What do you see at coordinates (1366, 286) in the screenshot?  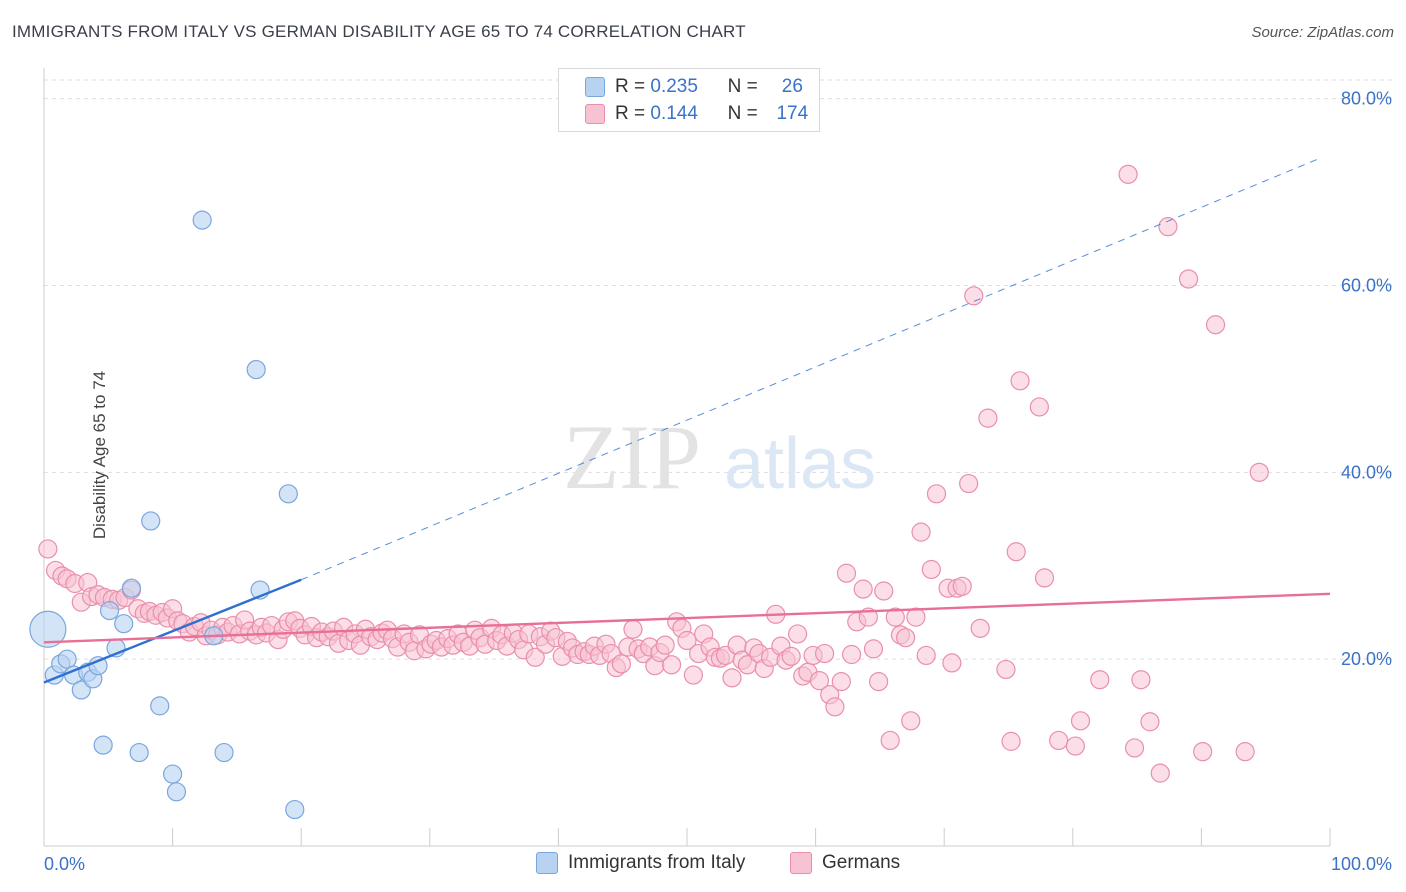 I see `y-tick-label: 60.0%` at bounding box center [1366, 286].